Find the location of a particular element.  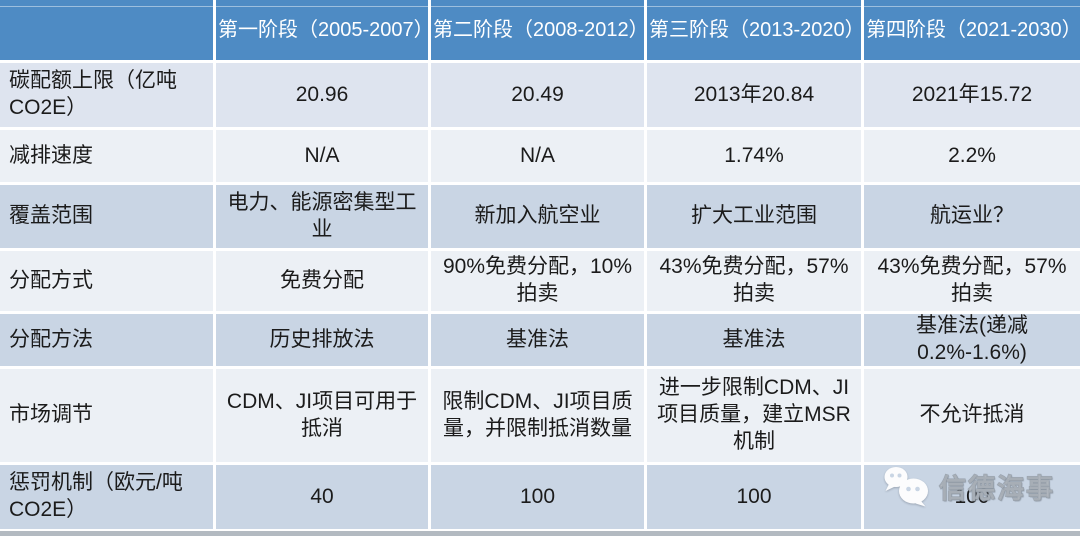

table-cell: 1.74% is located at coordinates (754, 156).